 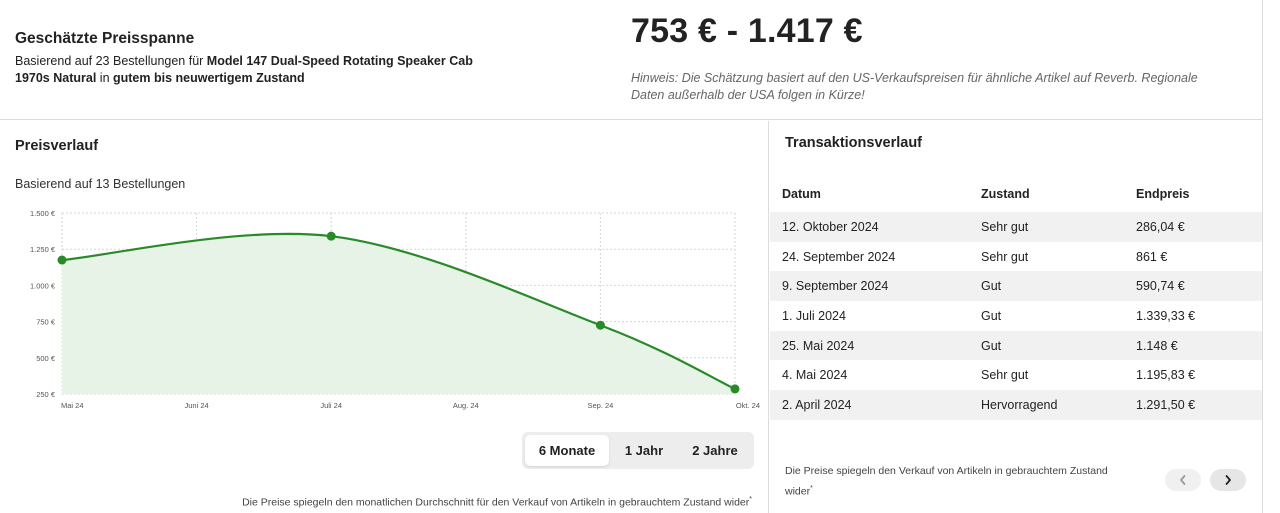 What do you see at coordinates (46, 322) in the screenshot?
I see `y-tick-label: 750 €` at bounding box center [46, 322].